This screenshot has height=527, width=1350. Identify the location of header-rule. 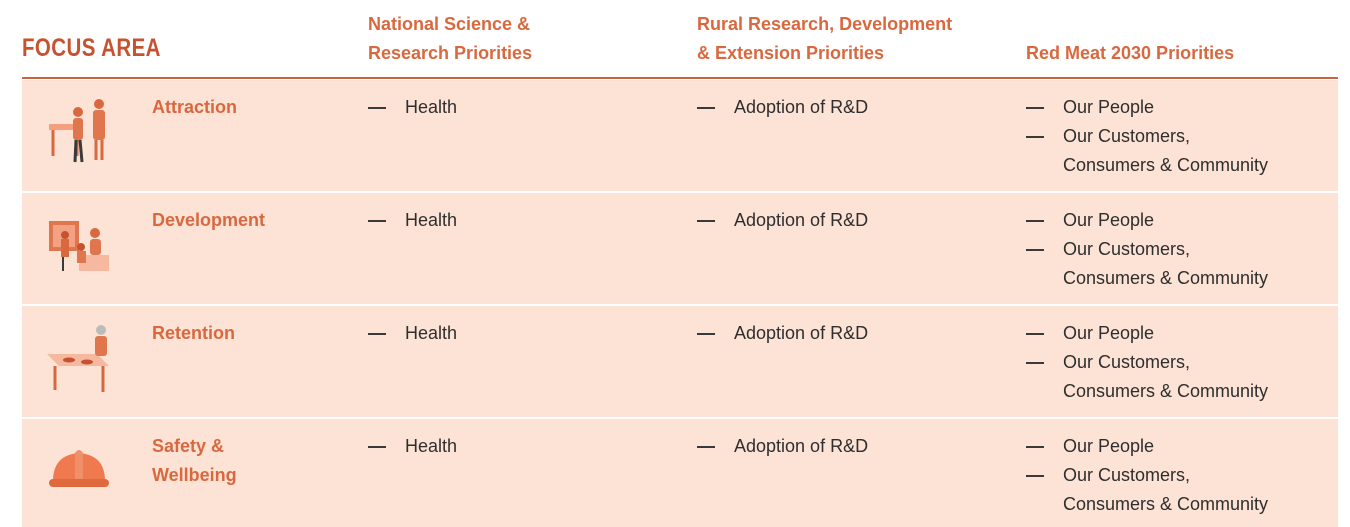
(680, 78).